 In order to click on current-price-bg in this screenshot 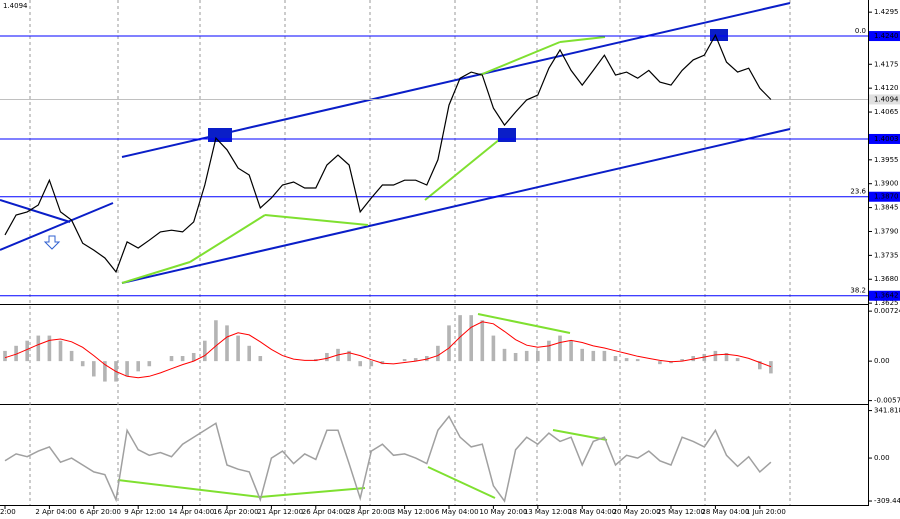, I will do `click(884, 99)`.